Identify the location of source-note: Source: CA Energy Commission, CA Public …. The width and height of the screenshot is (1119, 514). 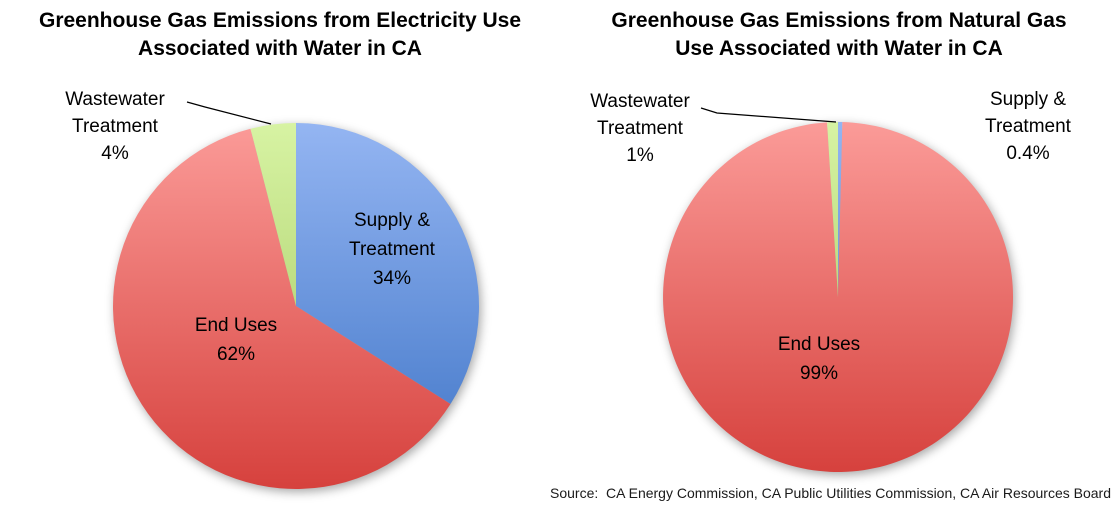
(830, 493).